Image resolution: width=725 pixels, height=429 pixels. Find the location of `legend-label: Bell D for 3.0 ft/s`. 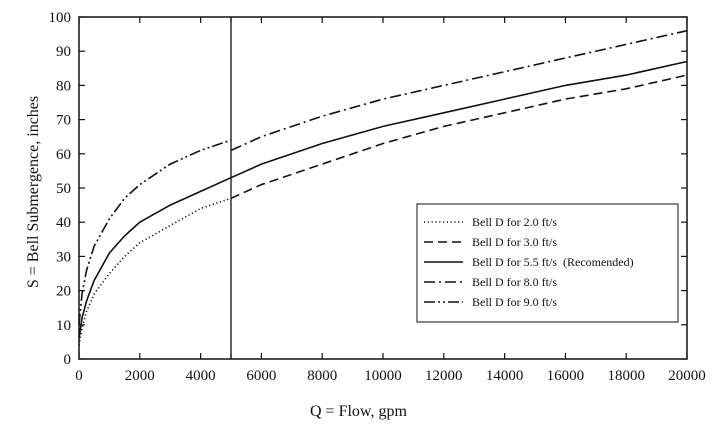

legend-label: Bell D for 3.0 ft/s is located at coordinates (514, 242).